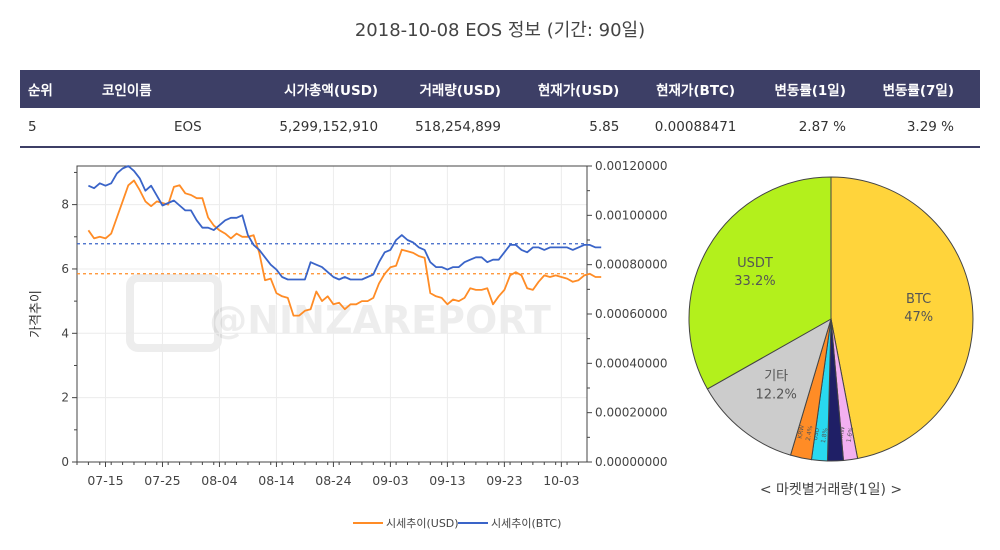  Describe the element at coordinates (380, 320) in the screenshot. I see `watermark-text: @NINZAREPORT` at that location.